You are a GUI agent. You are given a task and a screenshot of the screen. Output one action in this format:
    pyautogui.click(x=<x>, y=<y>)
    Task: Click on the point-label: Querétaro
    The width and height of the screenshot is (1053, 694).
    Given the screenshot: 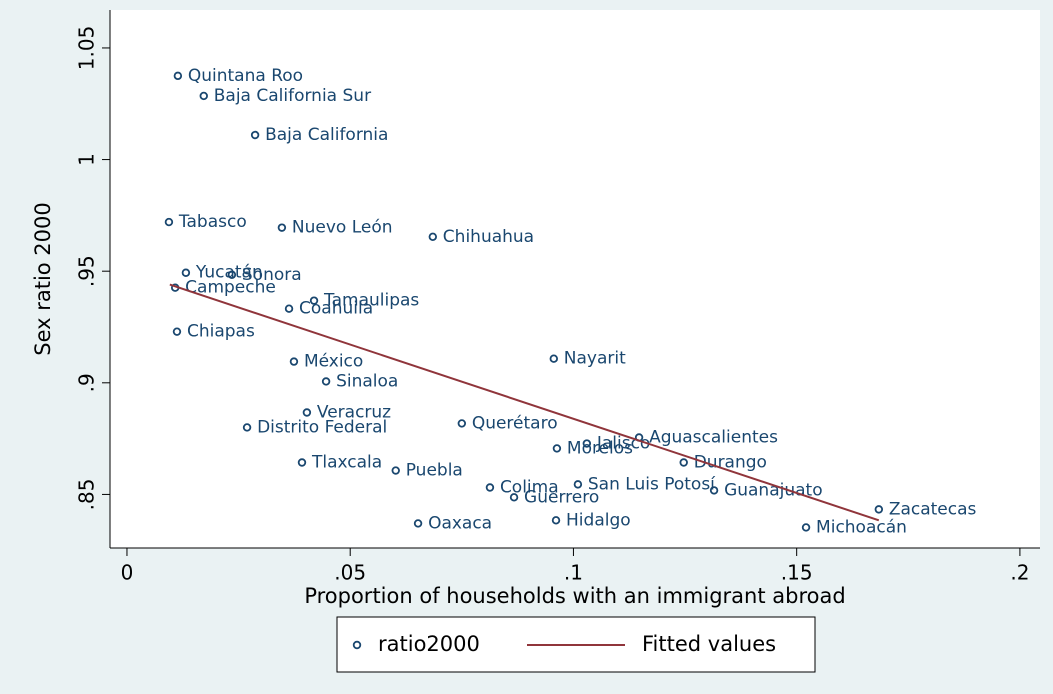 What is the action you would take?
    pyautogui.click(x=515, y=423)
    